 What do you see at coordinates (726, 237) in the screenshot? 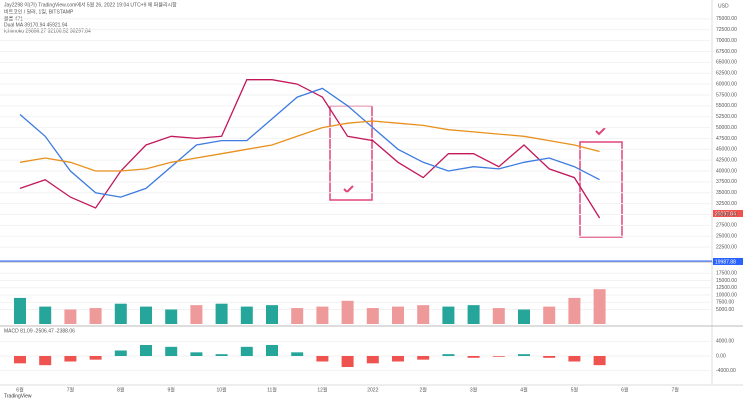
I see `y-tick-label: 25000.00` at bounding box center [726, 237].